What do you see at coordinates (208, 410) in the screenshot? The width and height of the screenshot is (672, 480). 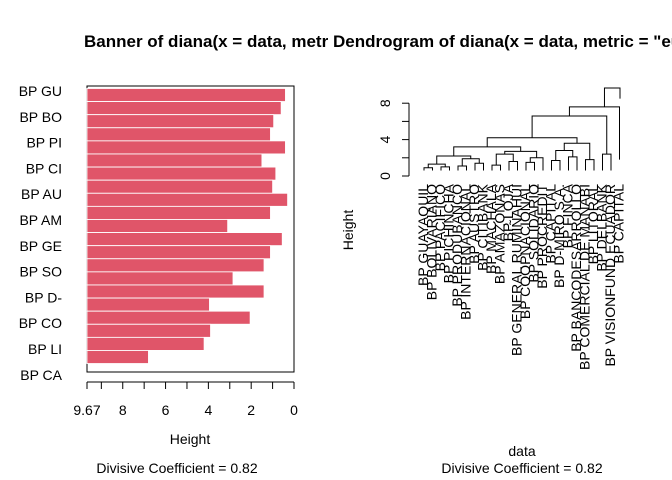 I see `banner-x-tick-label: 4` at bounding box center [208, 410].